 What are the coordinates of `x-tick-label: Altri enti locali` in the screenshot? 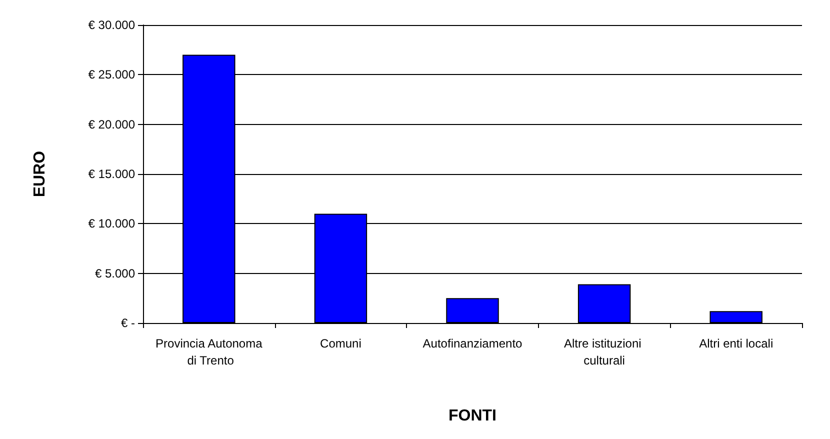 It's located at (736, 343).